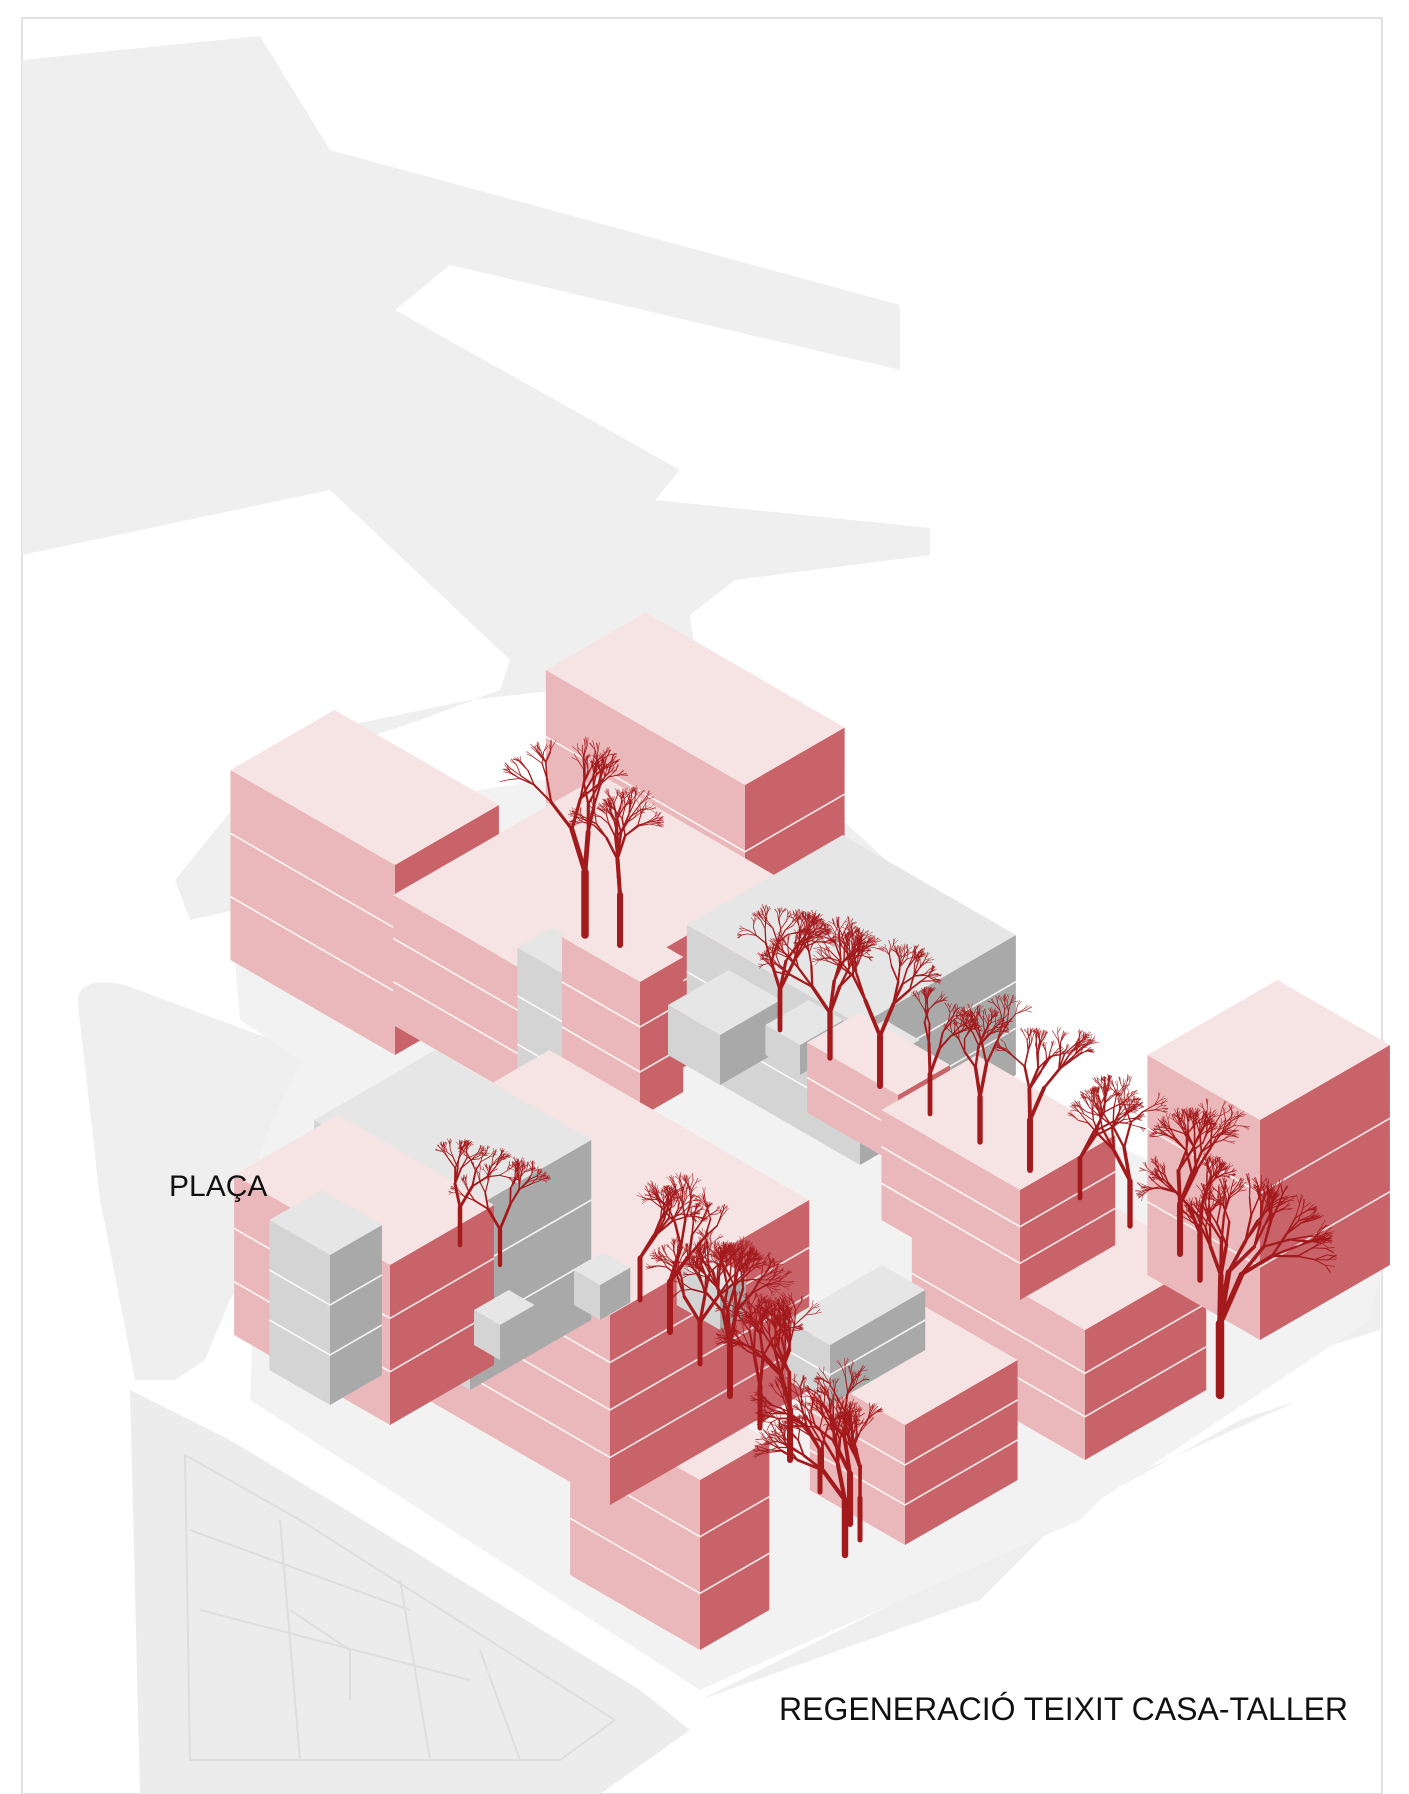 This screenshot has height=1794, width=1409. I want to click on parcel-block, so click(410, 1592).